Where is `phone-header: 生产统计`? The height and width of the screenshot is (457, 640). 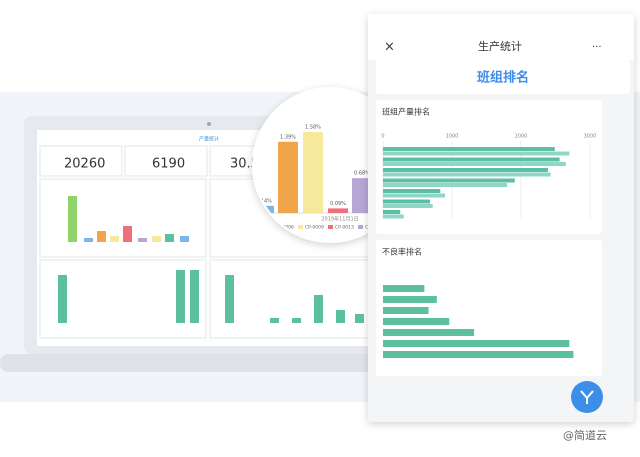
phone-header: 生产统计 is located at coordinates (500, 46).